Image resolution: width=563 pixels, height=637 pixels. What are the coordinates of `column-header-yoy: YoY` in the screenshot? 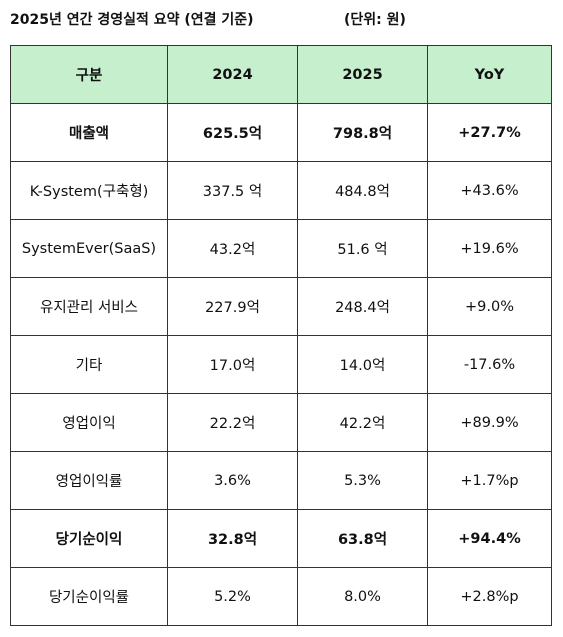 It's located at (489, 74).